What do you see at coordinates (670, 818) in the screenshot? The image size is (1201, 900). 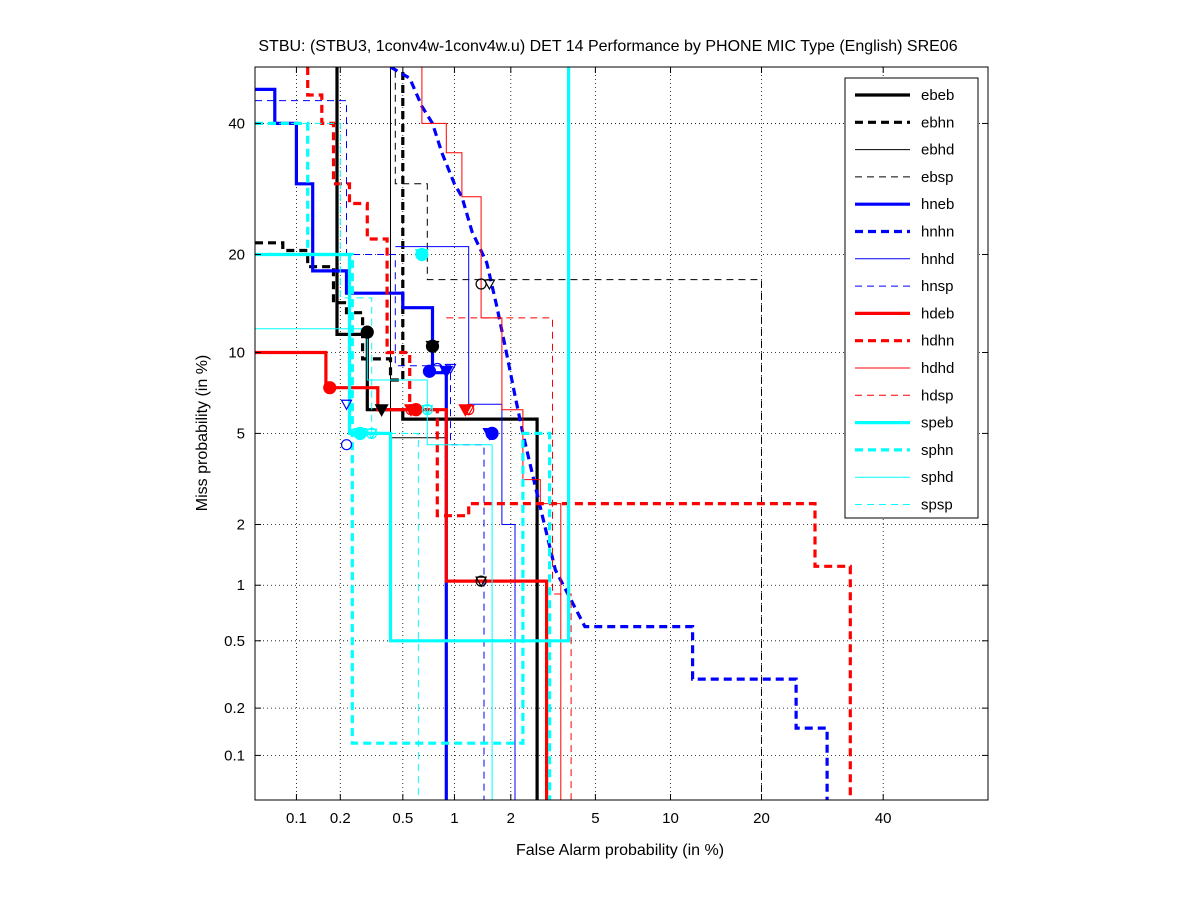 I see `x-tick-label: 10` at bounding box center [670, 818].